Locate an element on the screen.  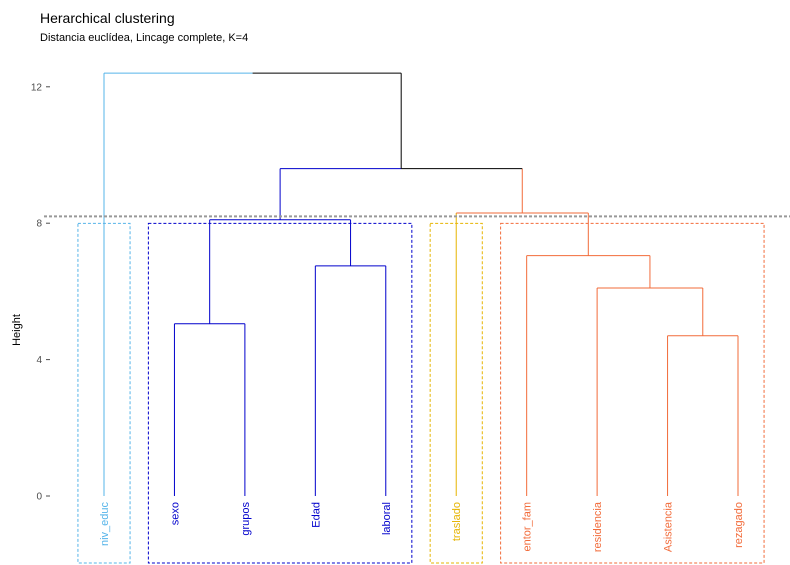
leaf-label: laboral is located at coordinates (387, 518).